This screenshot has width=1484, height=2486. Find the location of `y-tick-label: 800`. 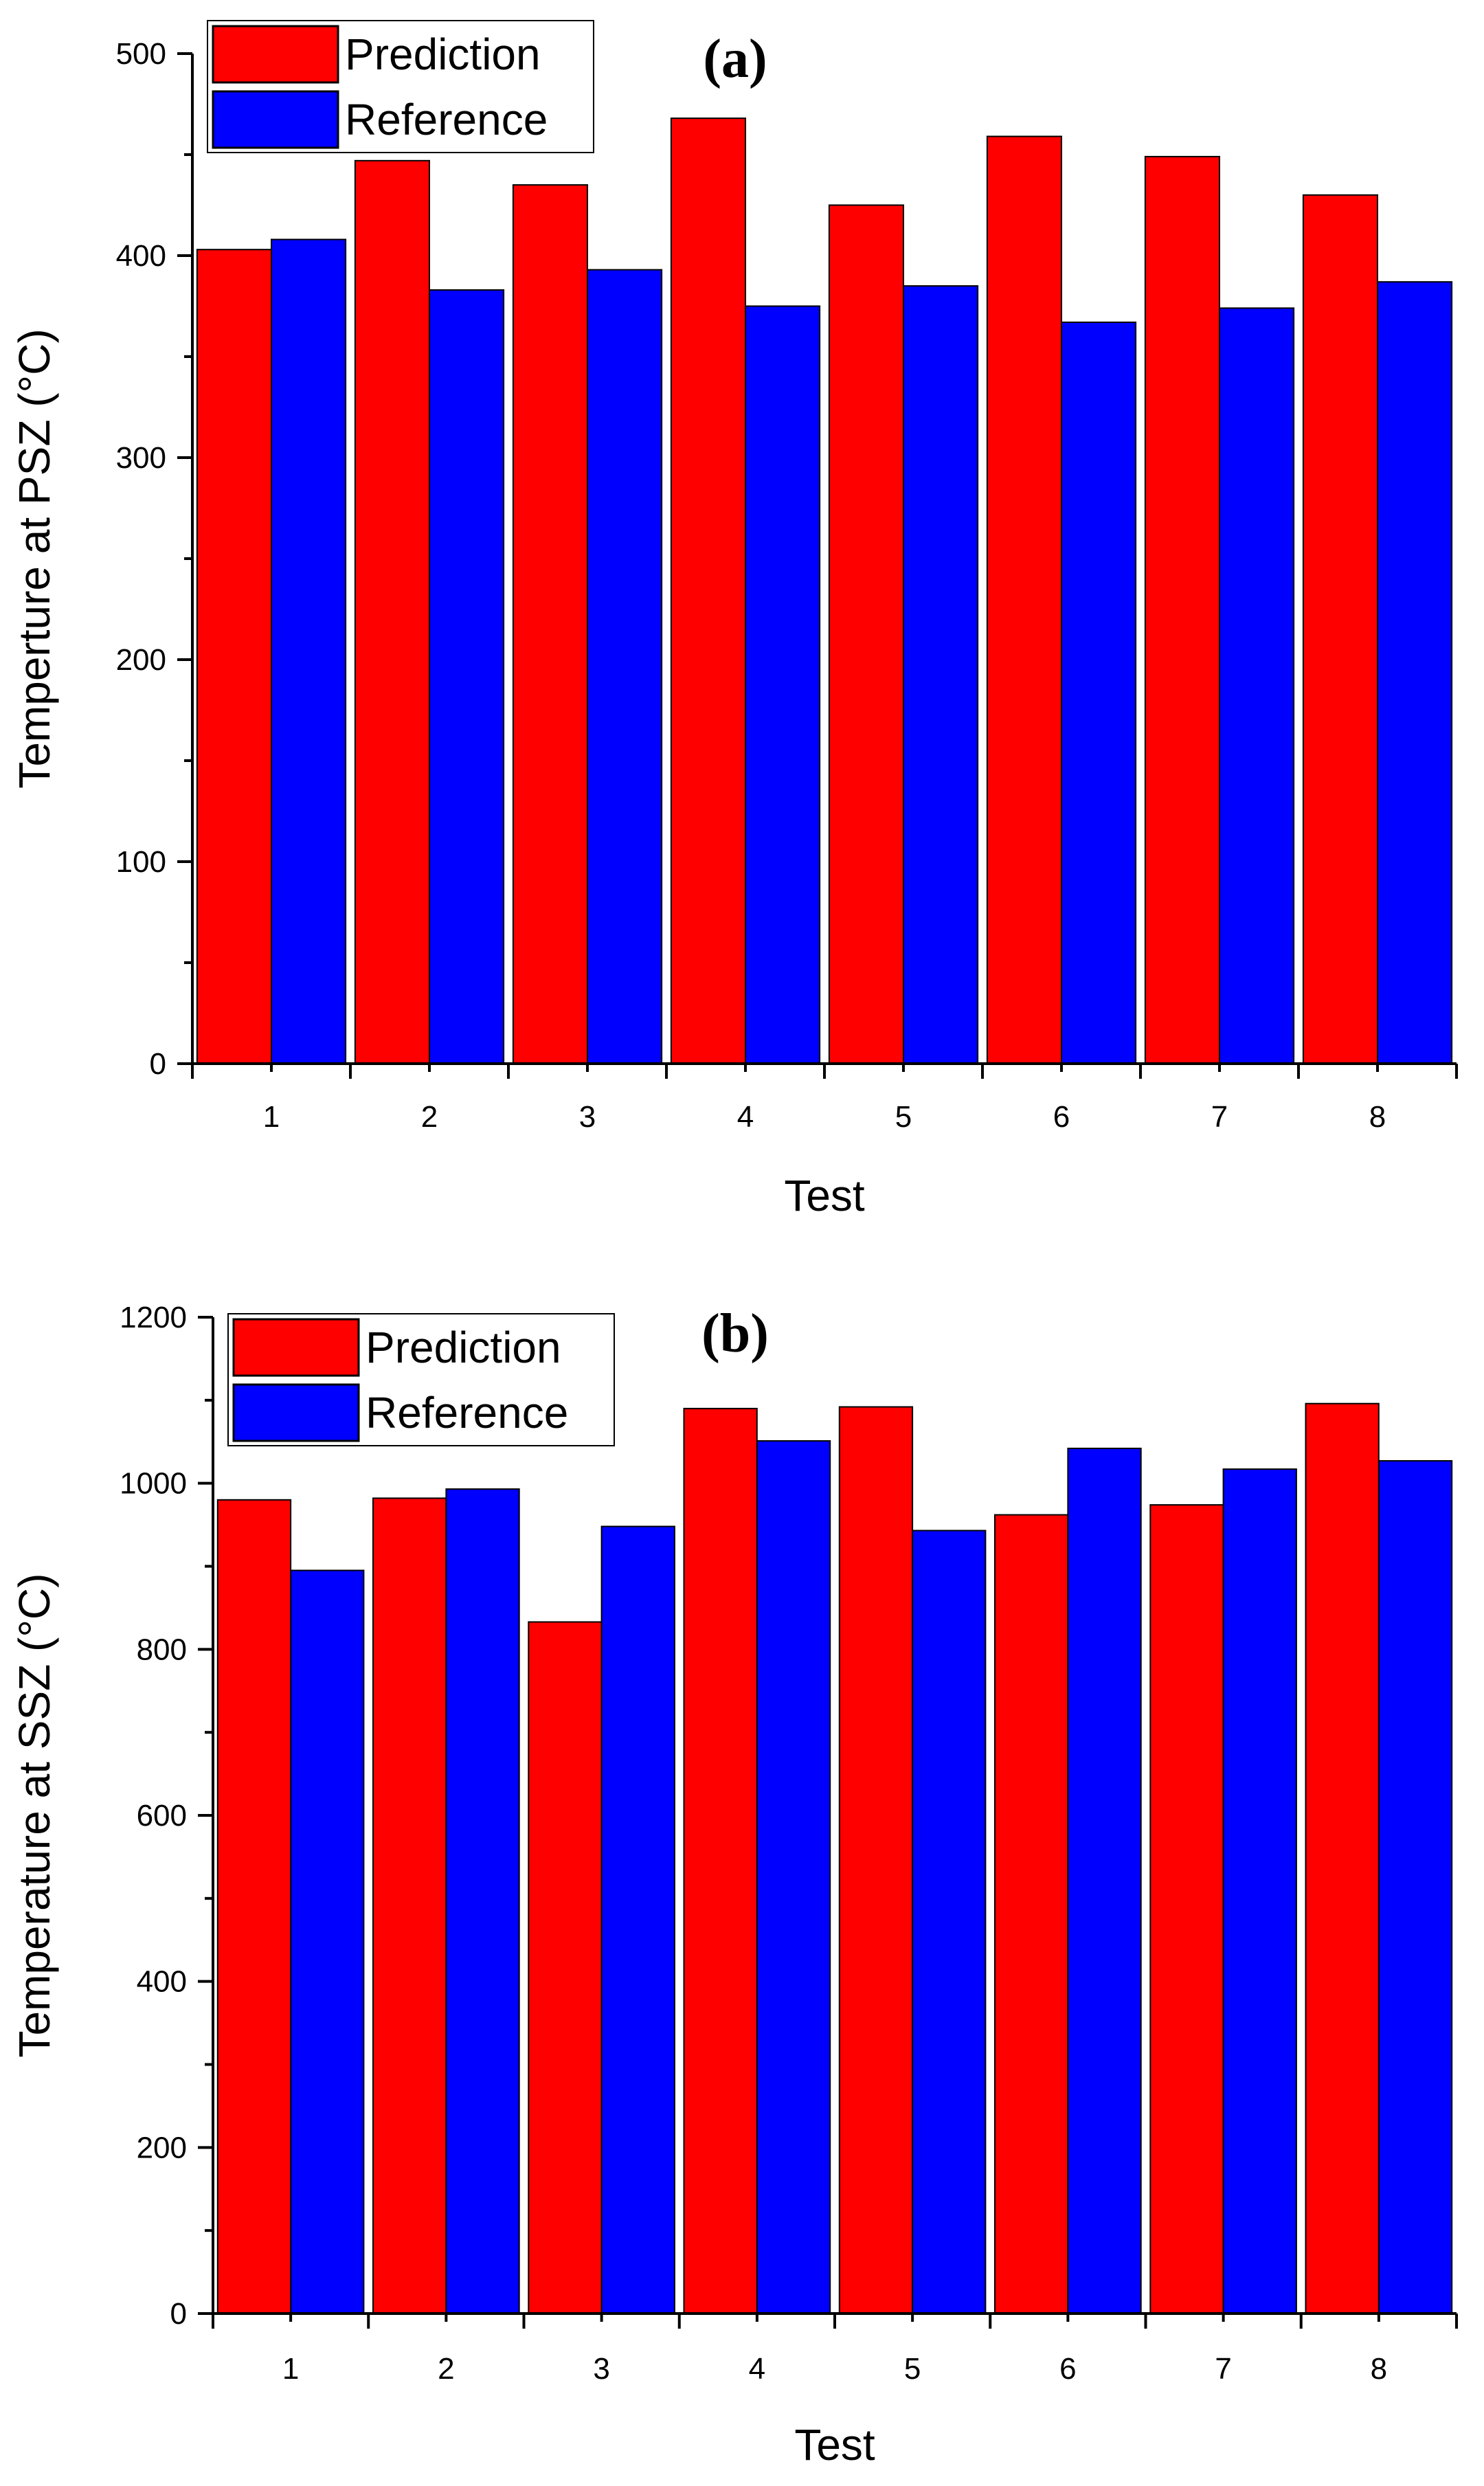

y-tick-label: 800 is located at coordinates (162, 1649).